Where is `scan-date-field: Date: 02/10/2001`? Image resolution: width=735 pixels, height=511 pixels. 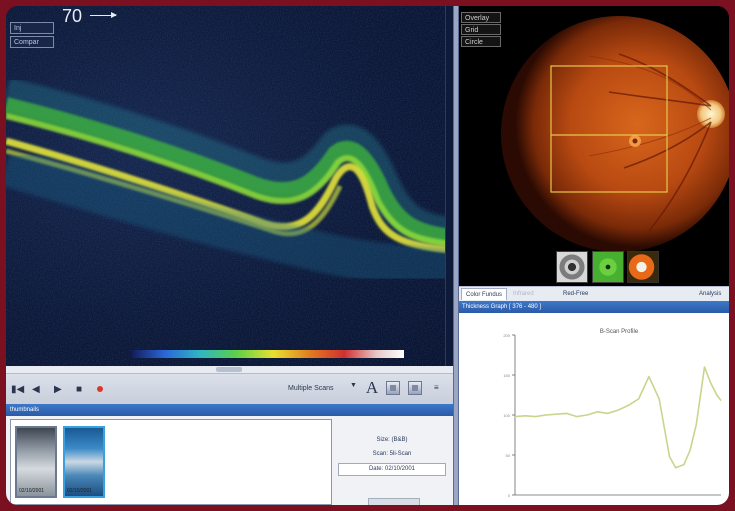
scan-date-field: Date: 02/10/2001 is located at coordinates (392, 469).